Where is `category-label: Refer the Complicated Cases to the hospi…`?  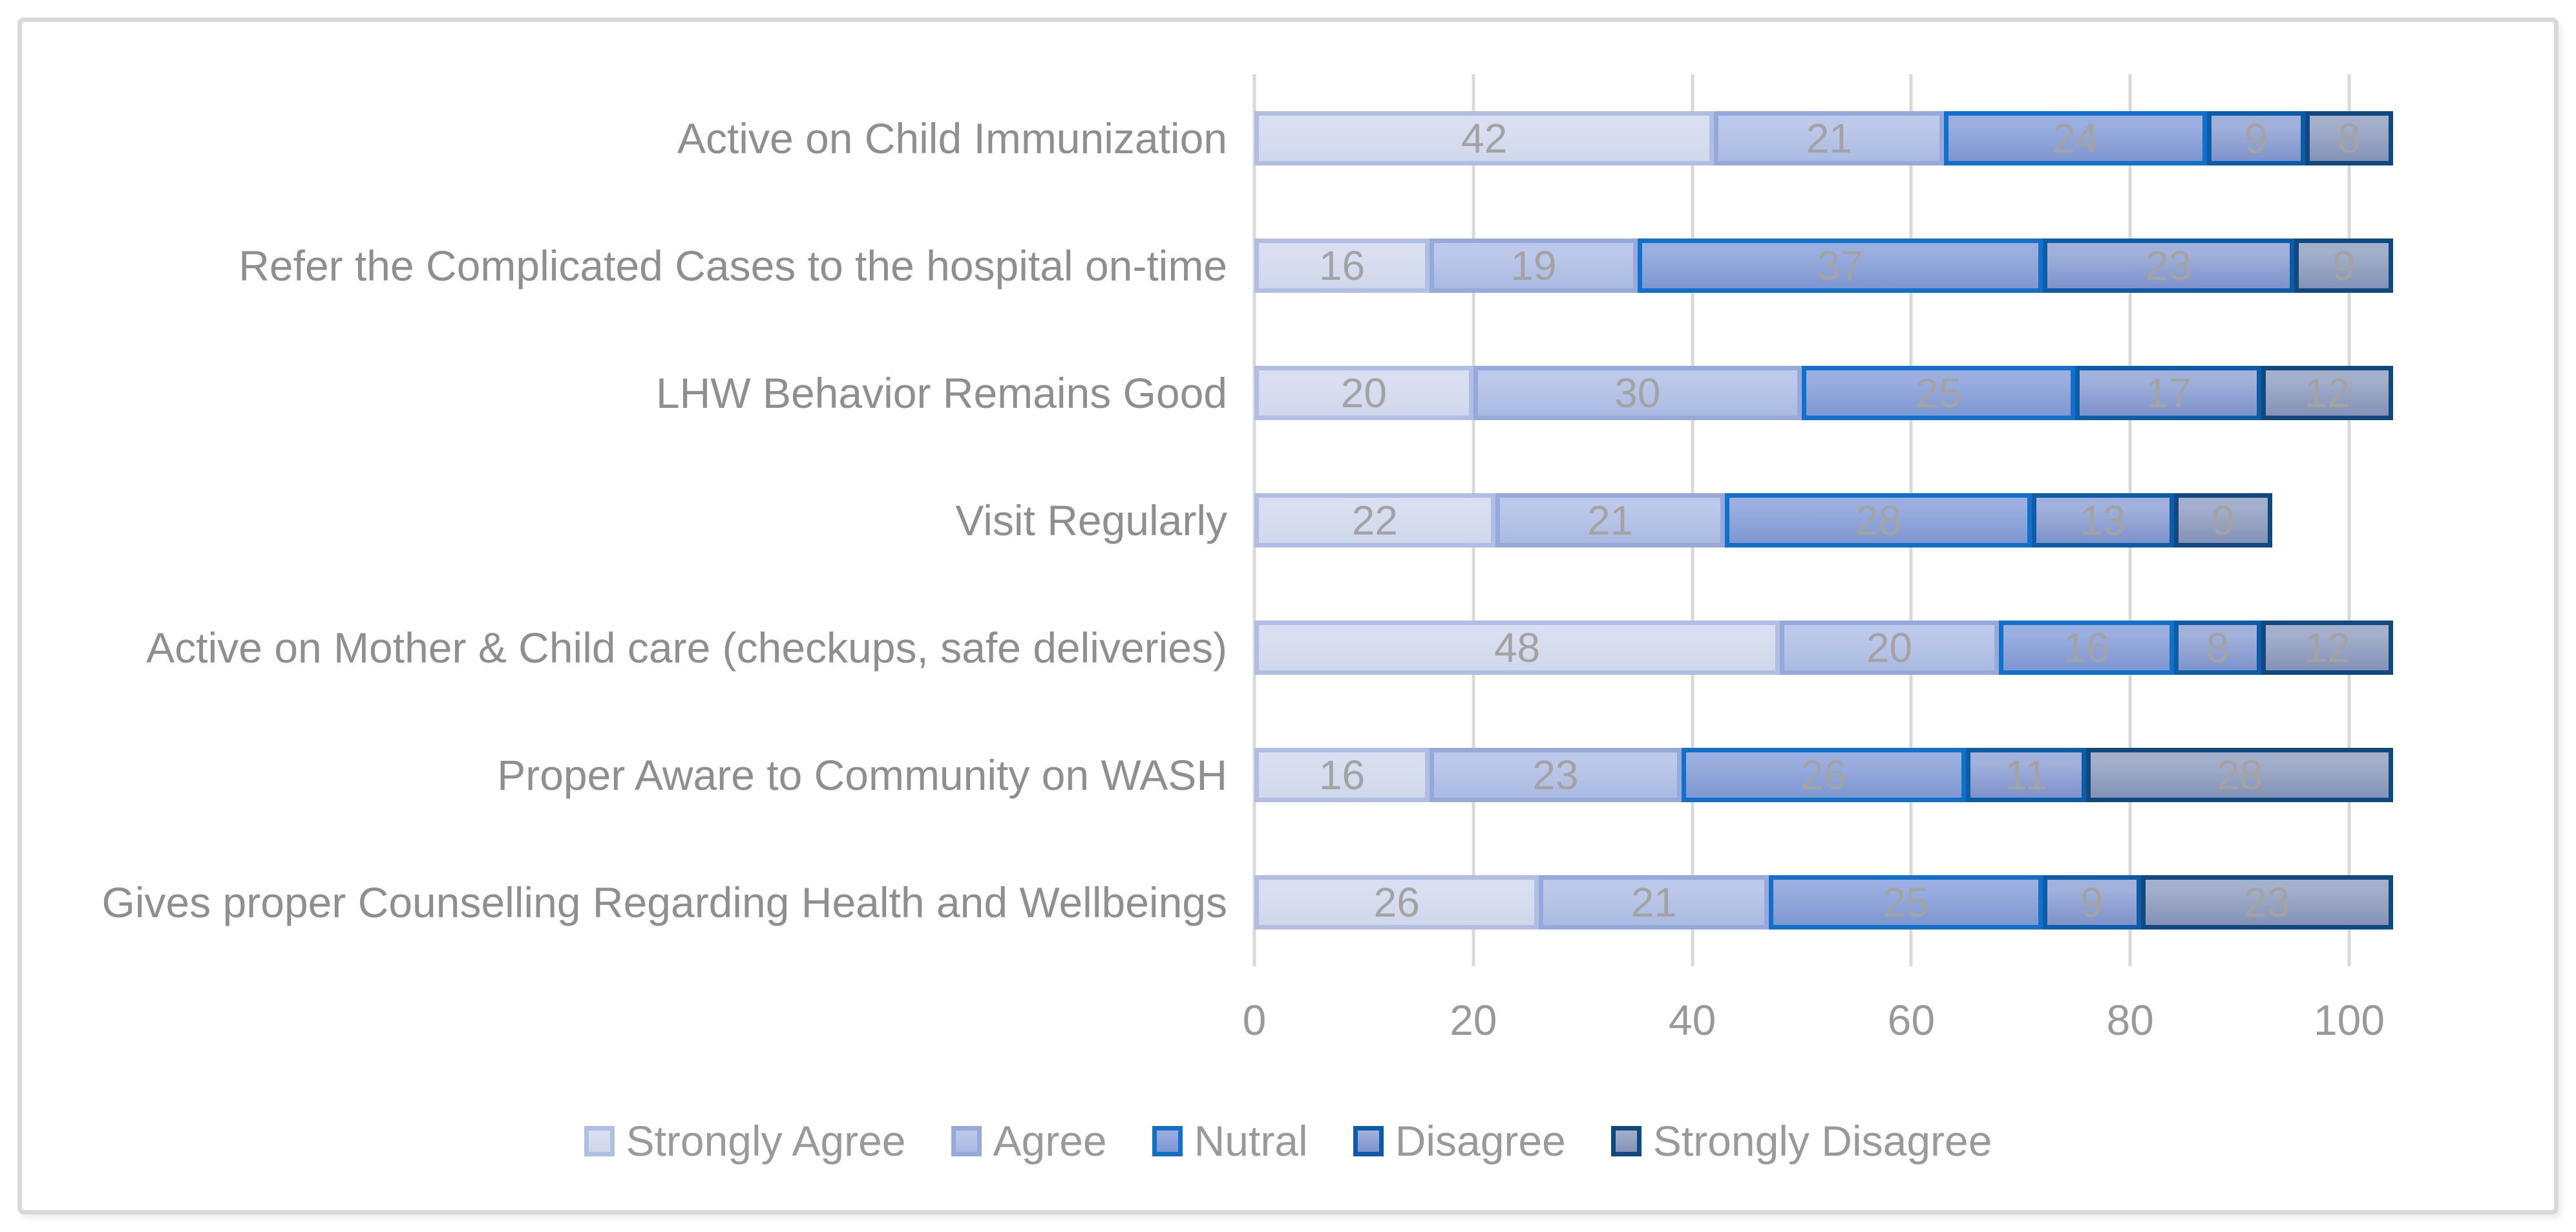
category-label: Refer the Complicated Cases to the hospi… is located at coordinates (732, 265).